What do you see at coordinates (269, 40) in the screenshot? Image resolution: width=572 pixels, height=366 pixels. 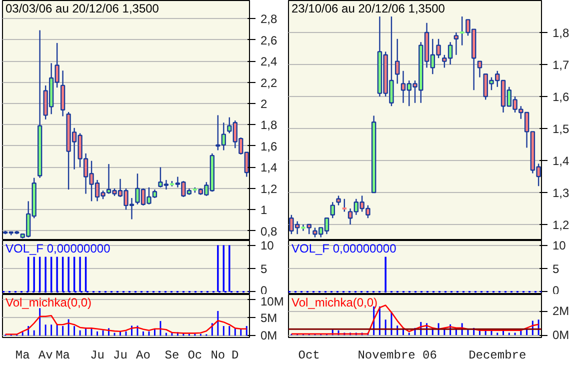 I see `y-tick-label: 2,6` at bounding box center [269, 40].